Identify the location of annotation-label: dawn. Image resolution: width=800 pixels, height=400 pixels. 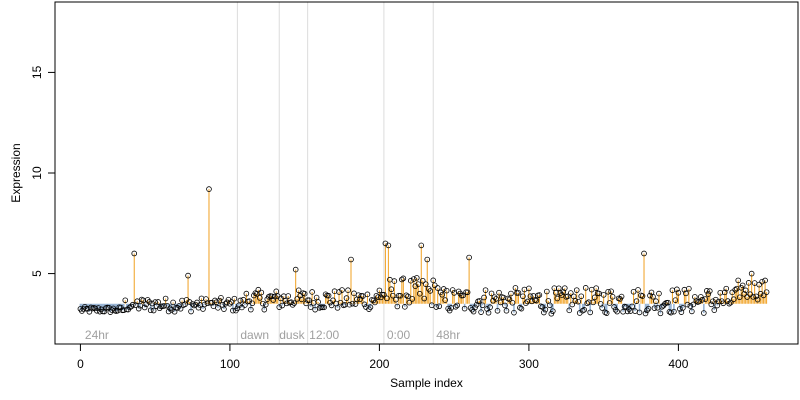
(254, 335).